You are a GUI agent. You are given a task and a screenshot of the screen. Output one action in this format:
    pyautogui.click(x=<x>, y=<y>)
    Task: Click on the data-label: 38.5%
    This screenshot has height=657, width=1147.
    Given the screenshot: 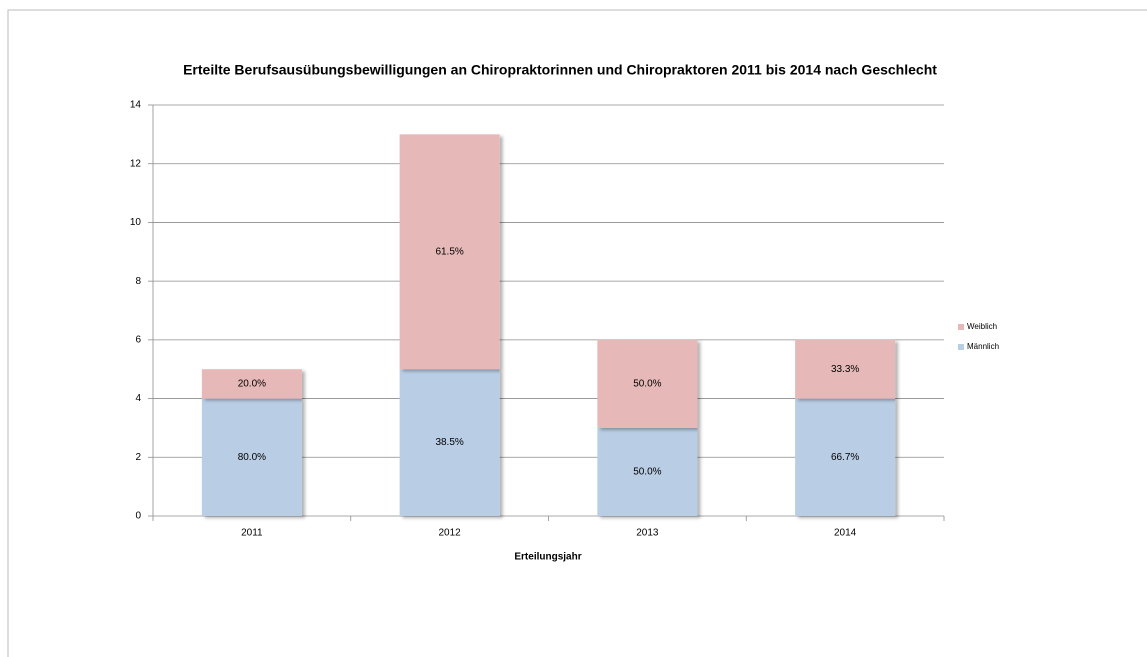 What is the action you would take?
    pyautogui.click(x=449, y=442)
    